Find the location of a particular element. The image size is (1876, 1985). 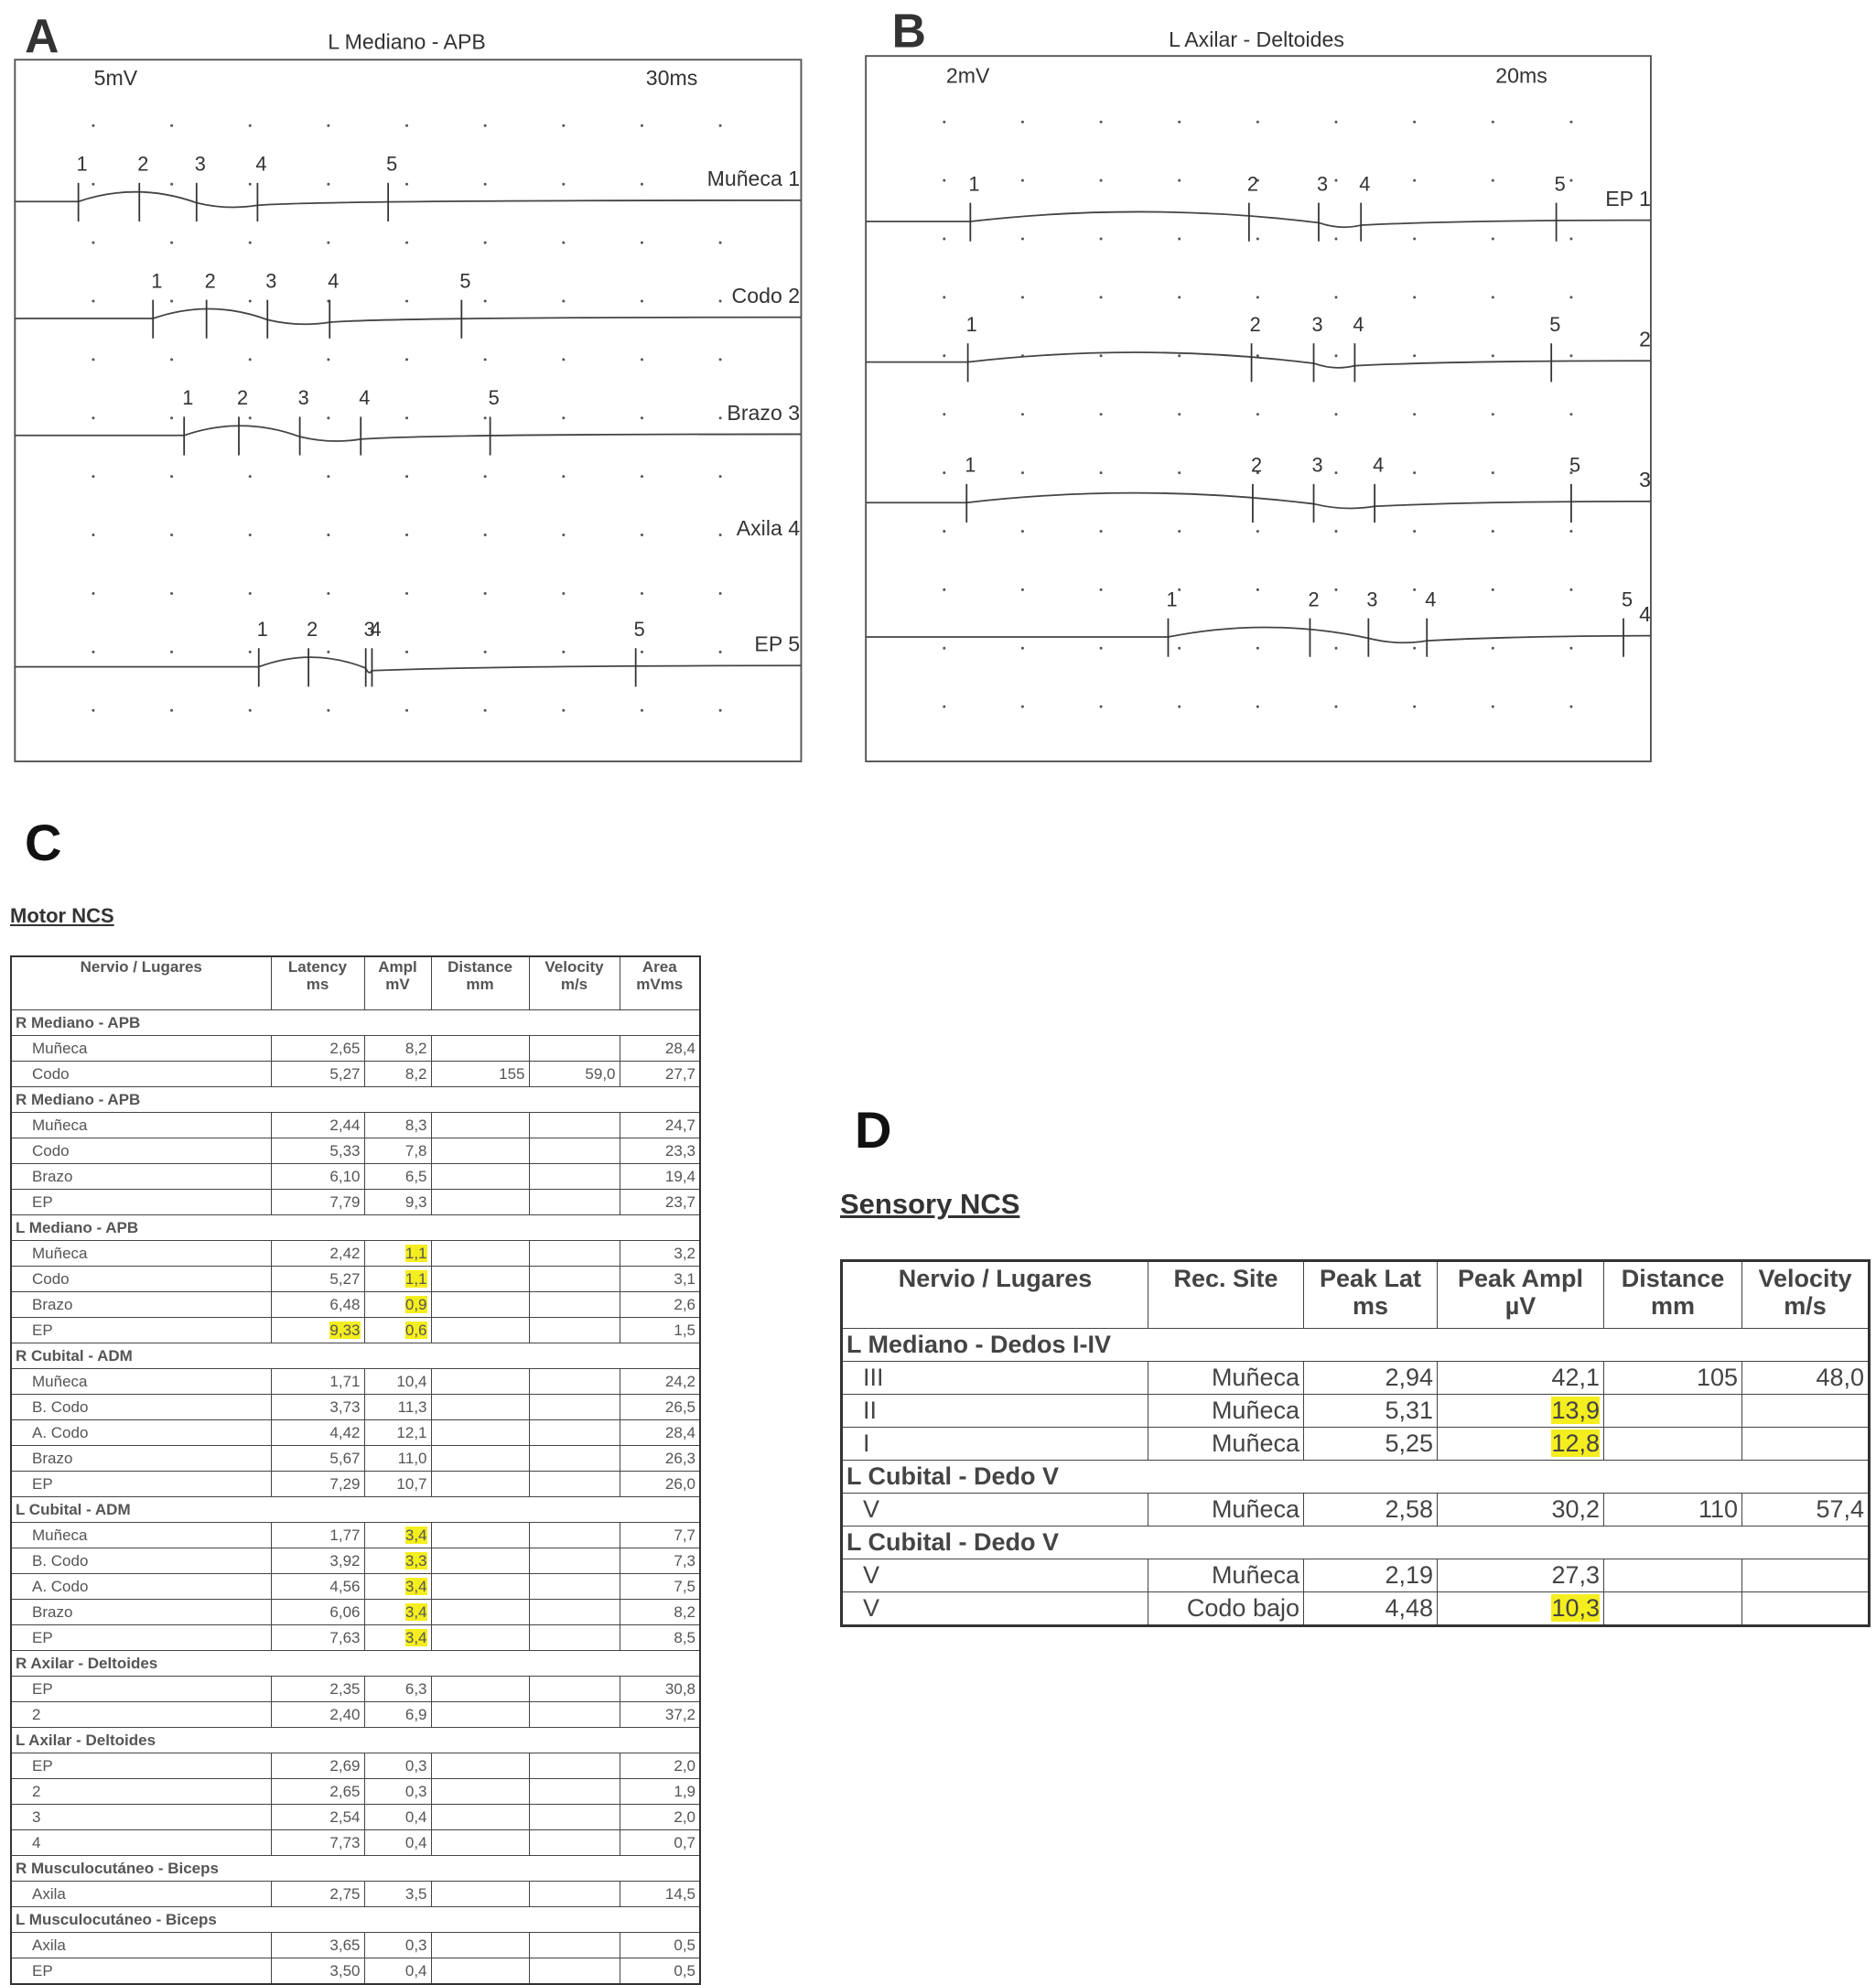

group-name: L Mediano - APB is located at coordinates (356, 1227).